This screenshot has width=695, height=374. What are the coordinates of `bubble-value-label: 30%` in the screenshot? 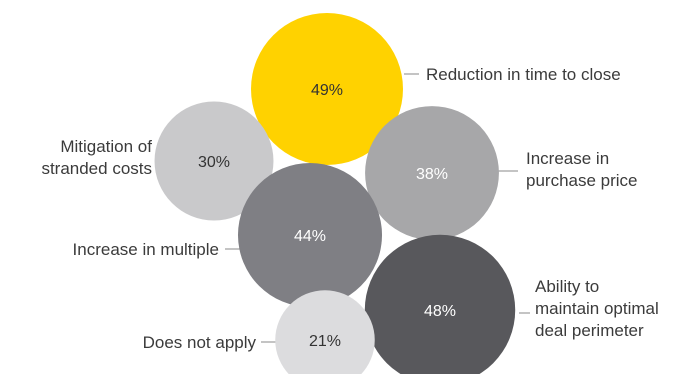 It's located at (214, 162).